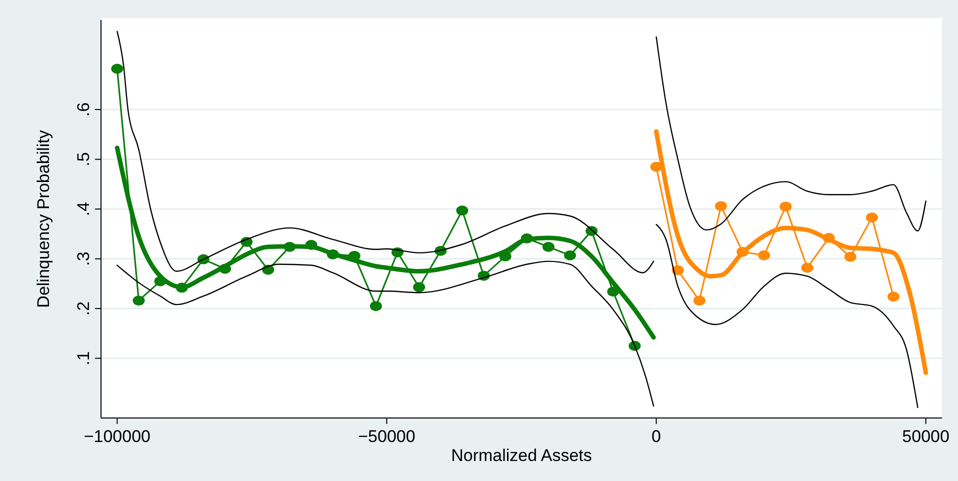 The image size is (958, 481). What do you see at coordinates (83, 159) in the screenshot?
I see `y-tick-label: .5` at bounding box center [83, 159].